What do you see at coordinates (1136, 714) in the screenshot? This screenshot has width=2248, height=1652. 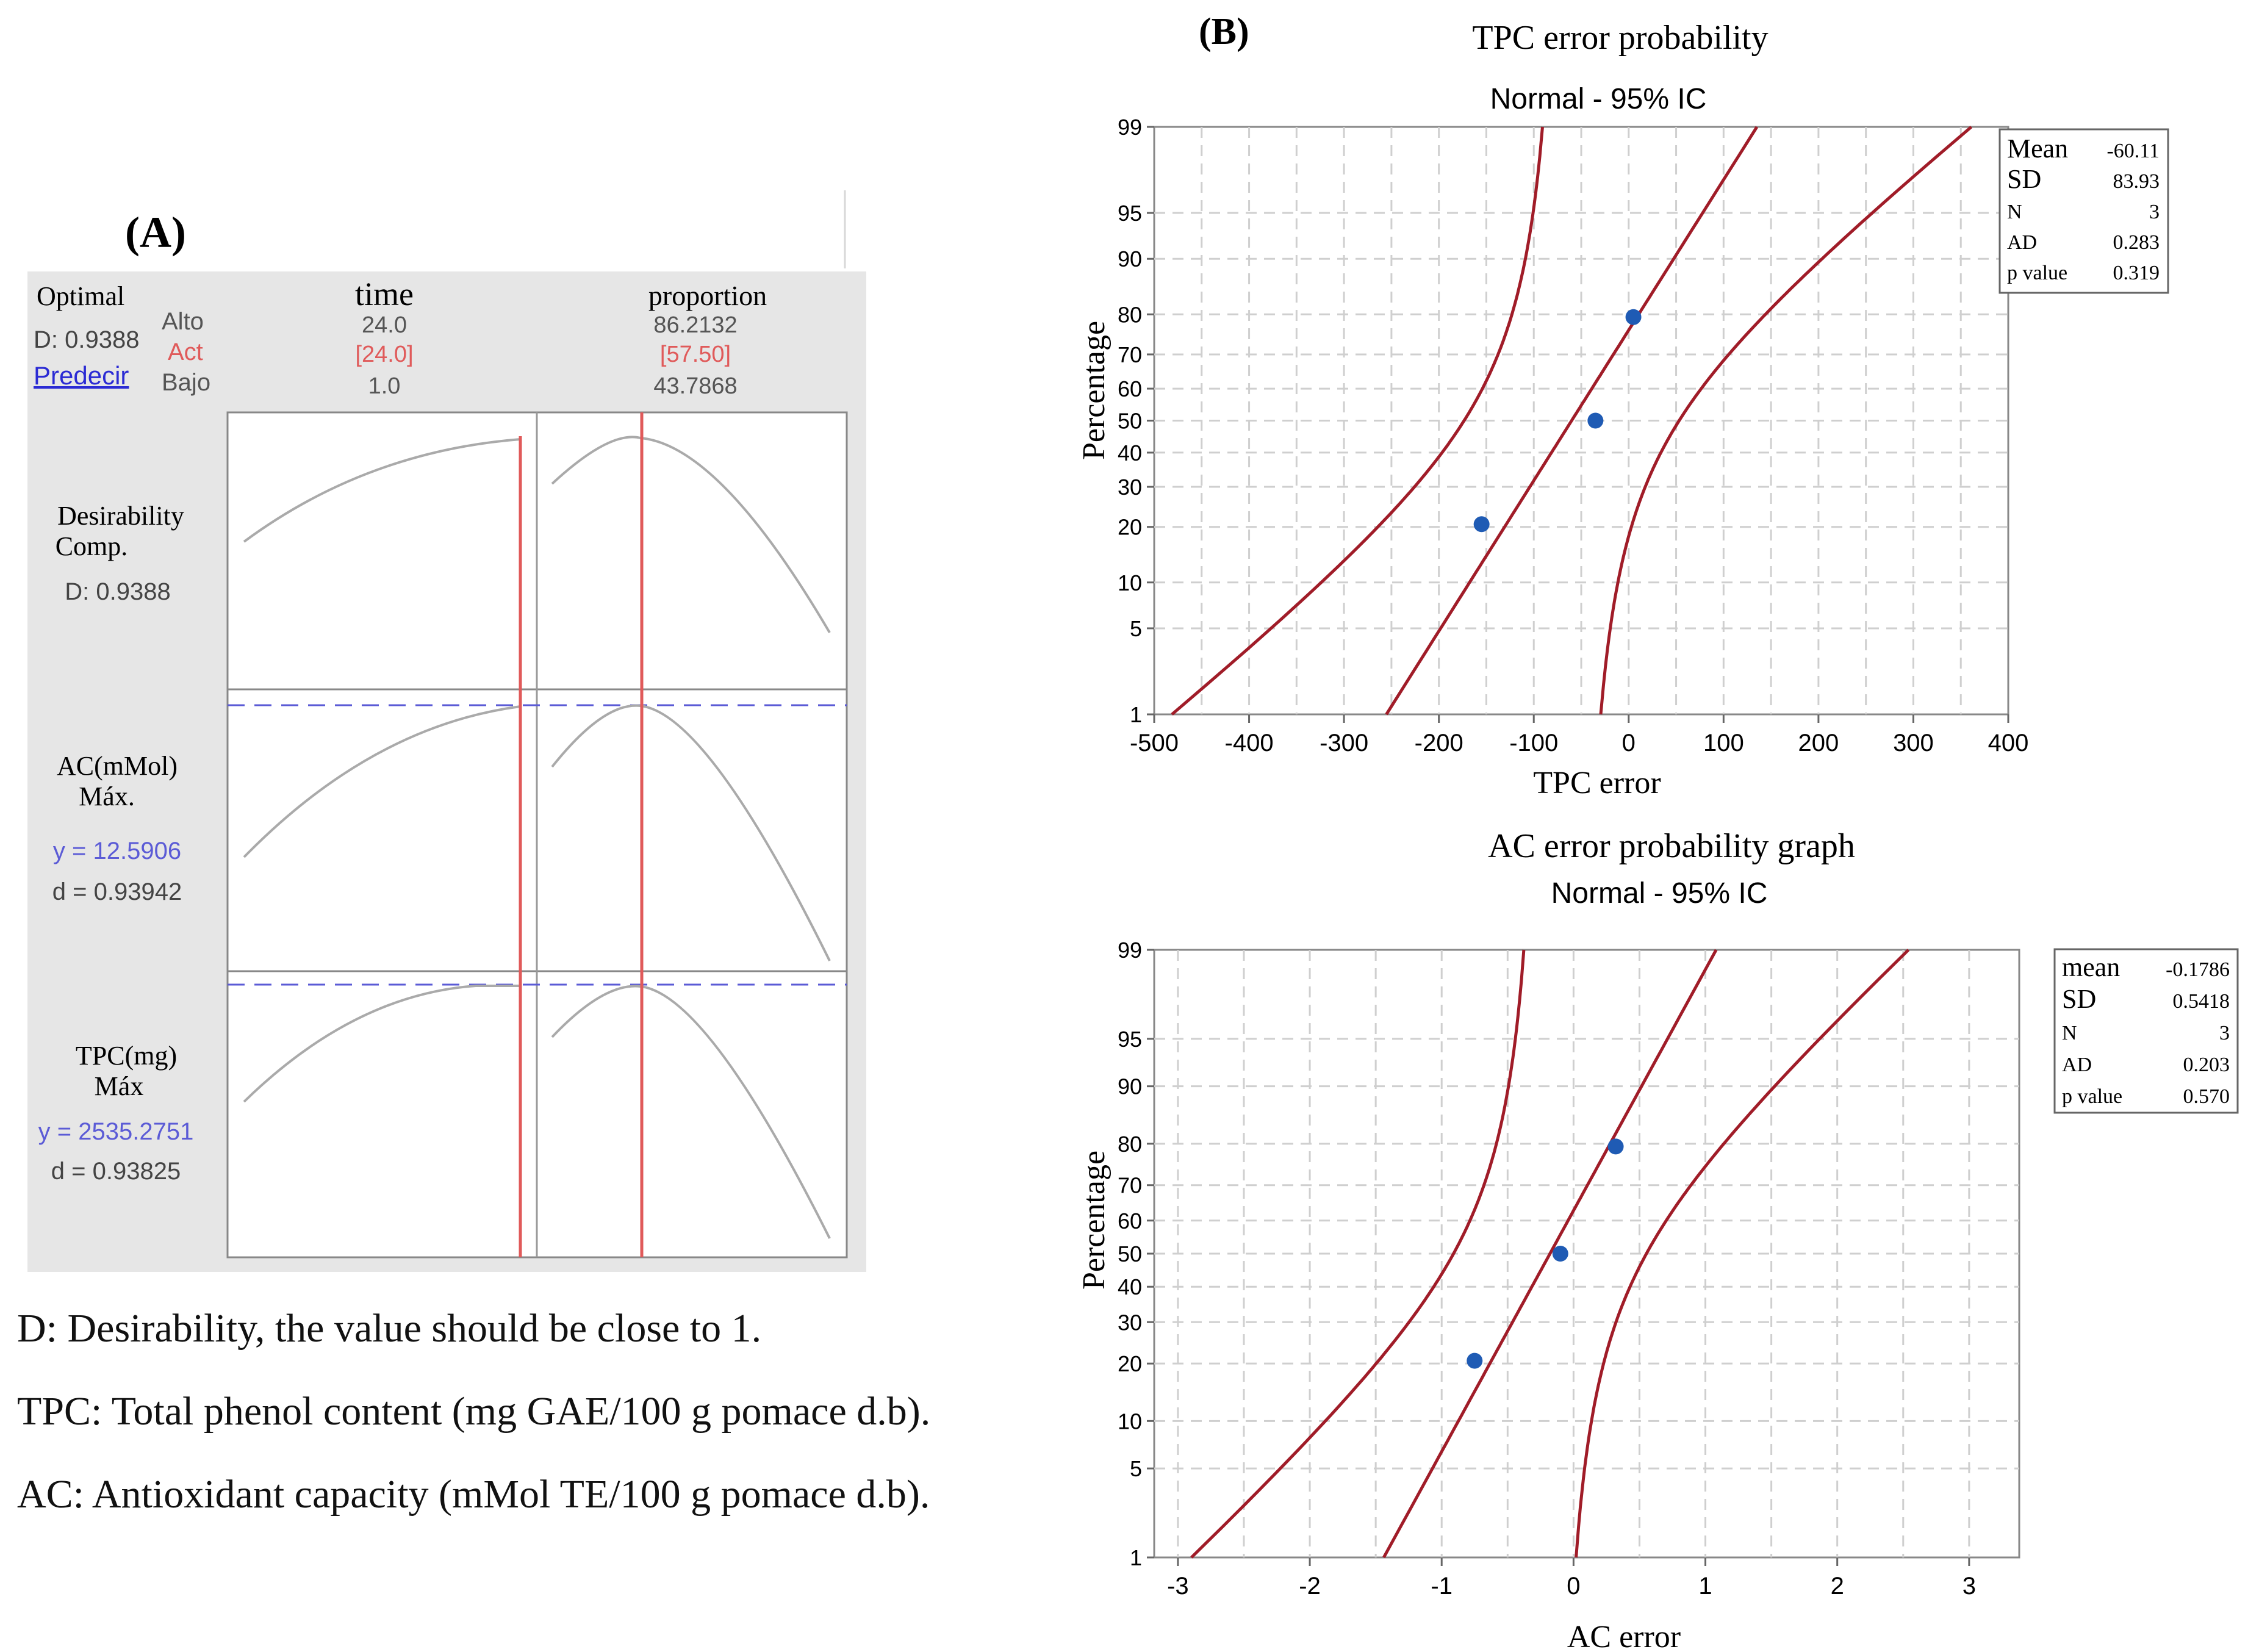 I see `tpc-y-tick-label: 1` at bounding box center [1136, 714].